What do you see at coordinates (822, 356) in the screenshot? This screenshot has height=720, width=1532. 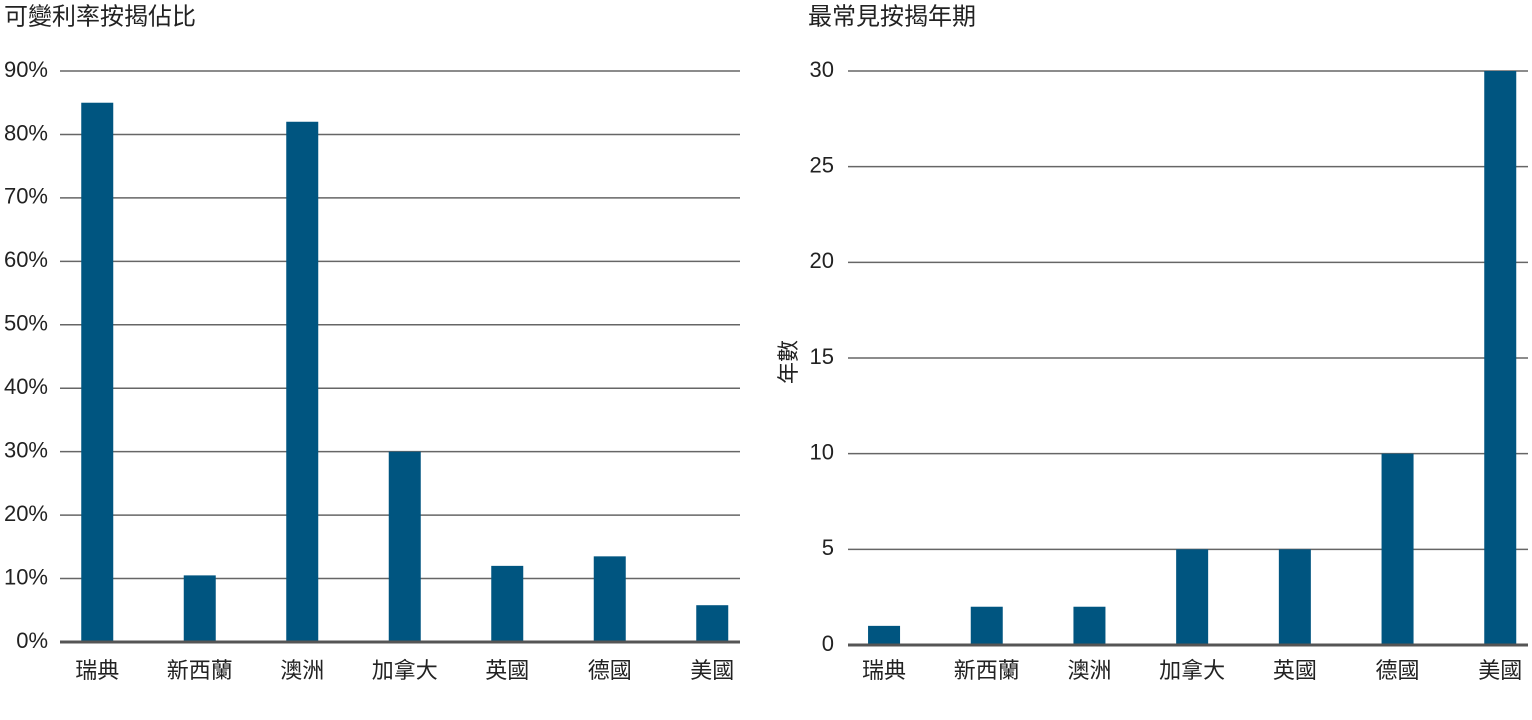 I see `y-tick-label: 15` at bounding box center [822, 356].